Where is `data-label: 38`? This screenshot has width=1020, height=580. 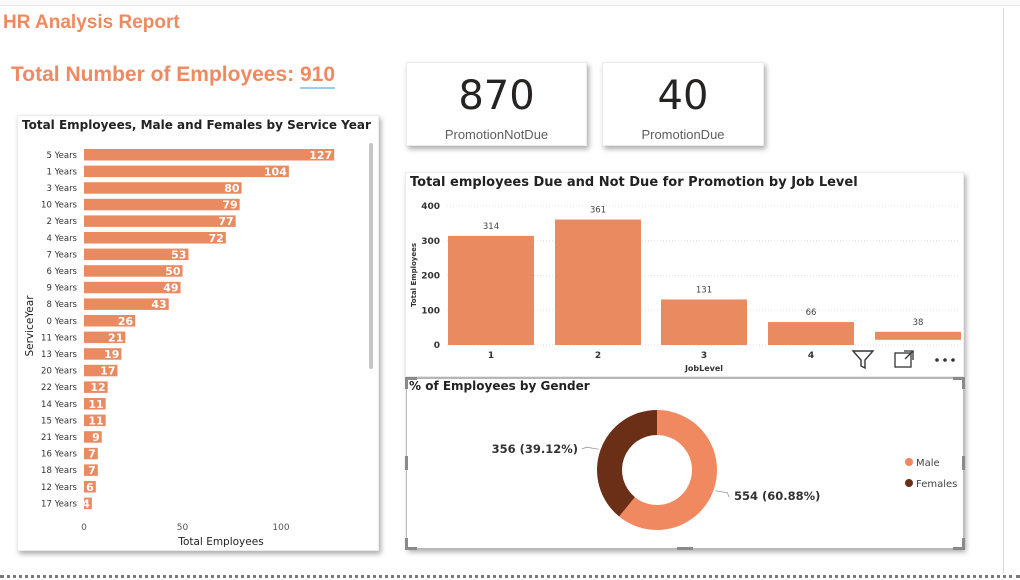
data-label: 38 is located at coordinates (918, 323).